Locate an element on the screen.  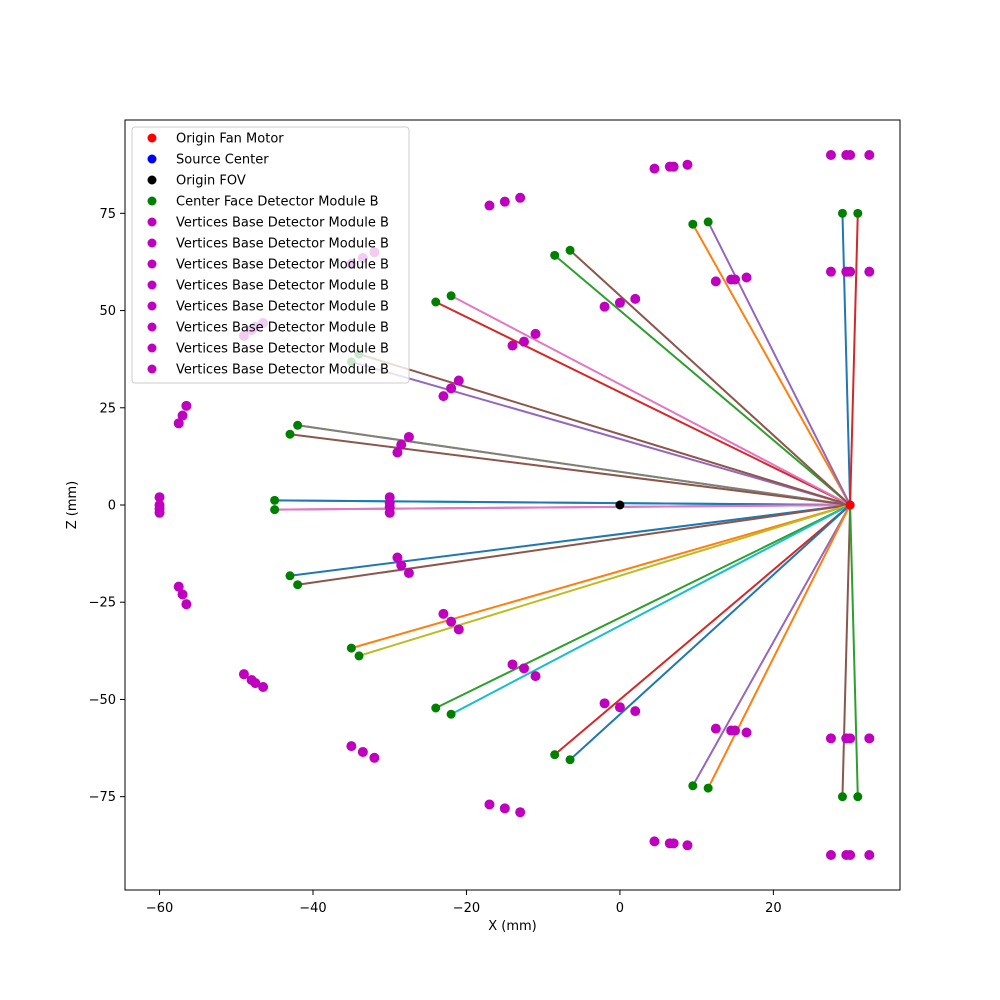
x-tick-label: 20 is located at coordinates (773, 908).